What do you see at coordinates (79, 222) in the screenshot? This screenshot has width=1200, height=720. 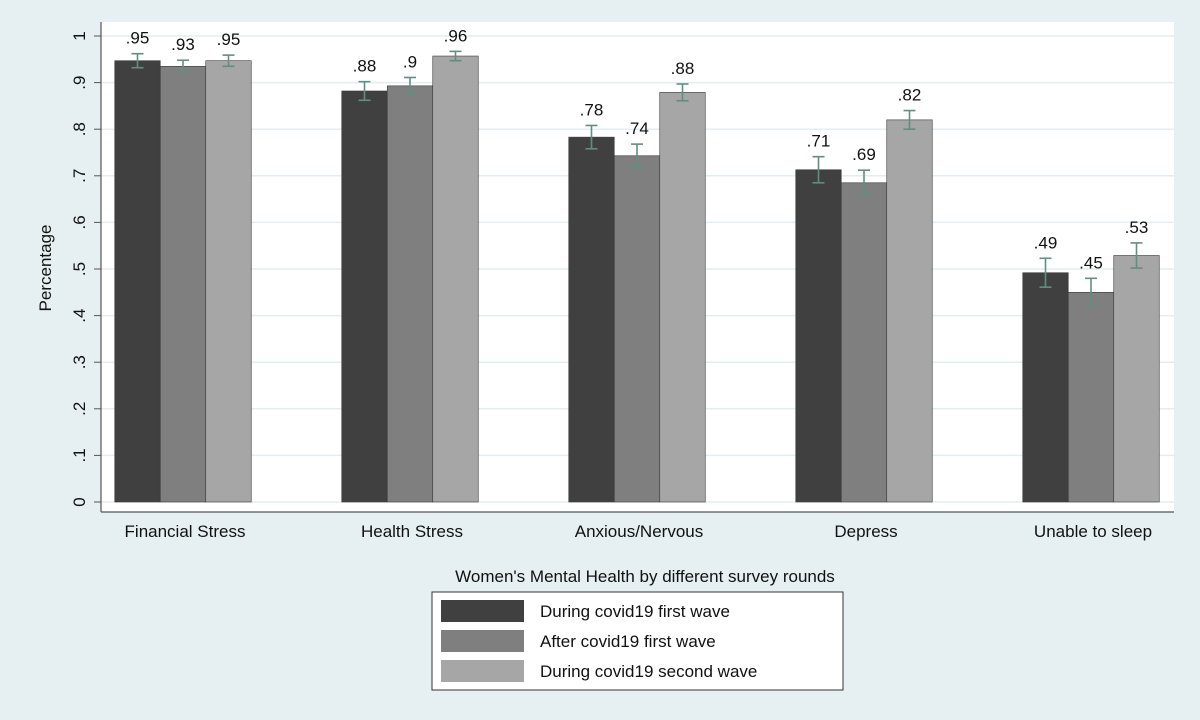 I see `y-tick-label: .6` at bounding box center [79, 222].